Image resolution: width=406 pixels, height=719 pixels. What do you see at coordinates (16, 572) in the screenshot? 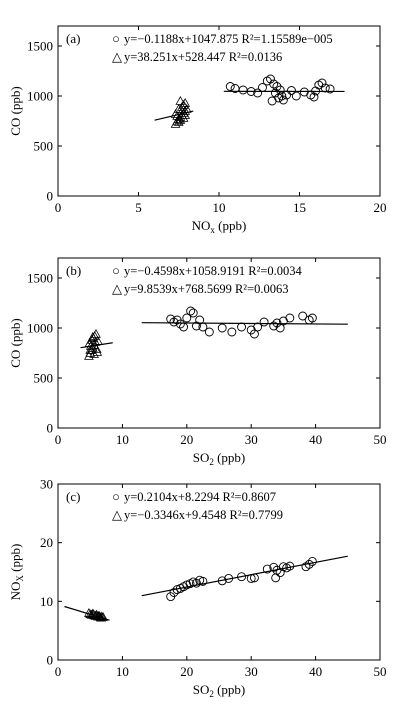
I see `y-axis-label: NOX (ppb)` at bounding box center [16, 572].